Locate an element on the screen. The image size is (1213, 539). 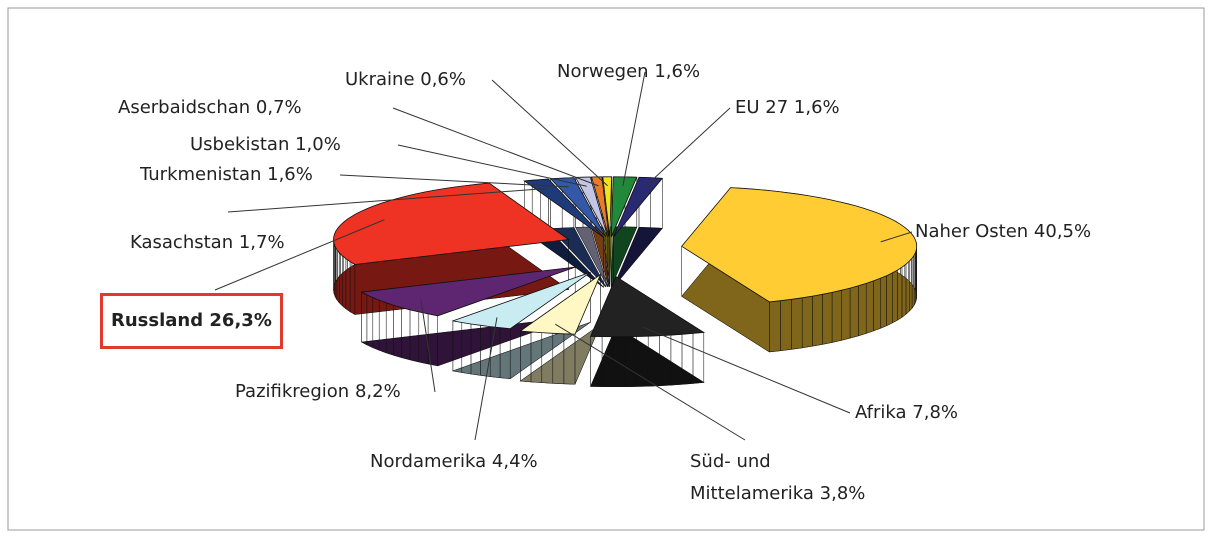
value-label: 40,5% is located at coordinates (1062, 231).